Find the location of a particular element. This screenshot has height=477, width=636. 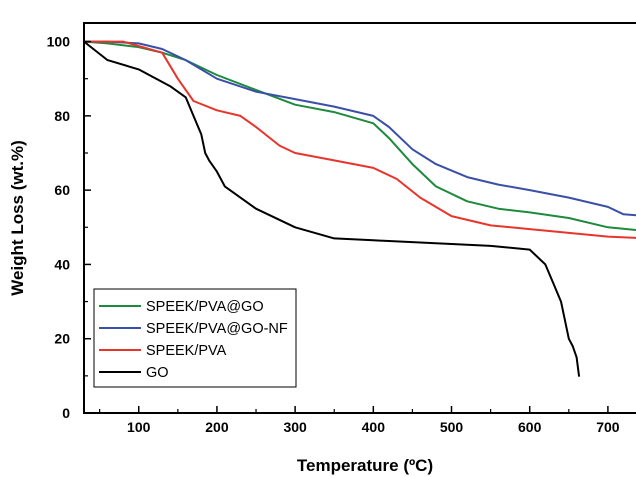

x-tick-label: 400 is located at coordinates (374, 427).